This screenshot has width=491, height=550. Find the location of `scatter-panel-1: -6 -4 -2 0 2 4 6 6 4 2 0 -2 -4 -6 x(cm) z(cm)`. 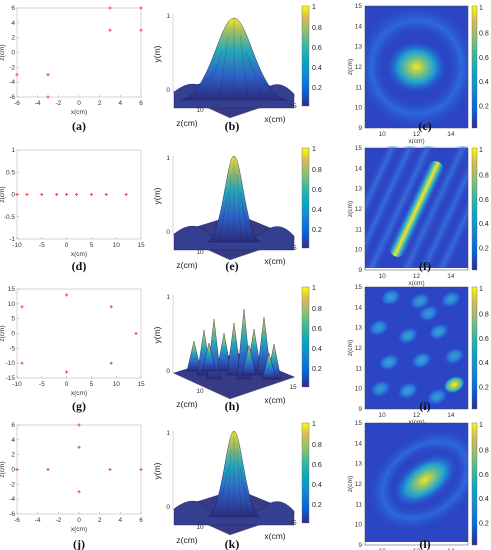

scatter-panel-1: -6 -4 -2 0 2 4 6 6 4 2 0 -2 -4 -6 x(cm) z(cm) is located at coordinates (71, 60).